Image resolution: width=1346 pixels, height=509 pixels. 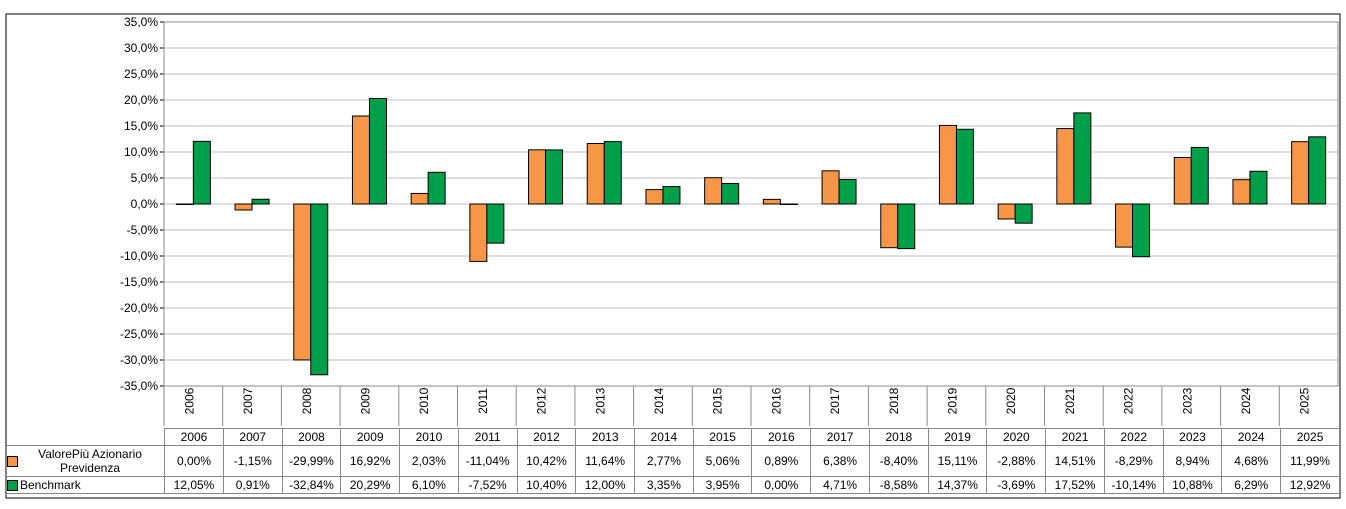 I want to click on table-value: -11,04%, so click(x=487, y=461).